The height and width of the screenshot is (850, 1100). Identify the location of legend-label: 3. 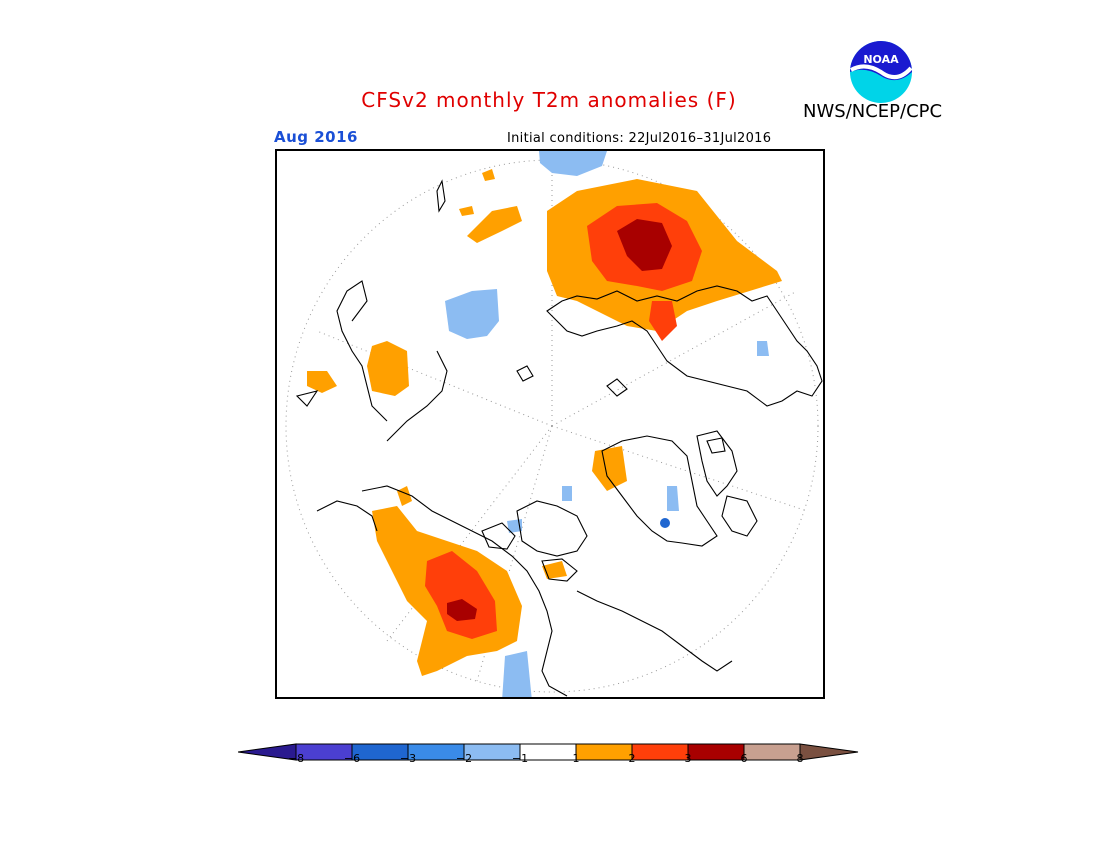
(688, 758).